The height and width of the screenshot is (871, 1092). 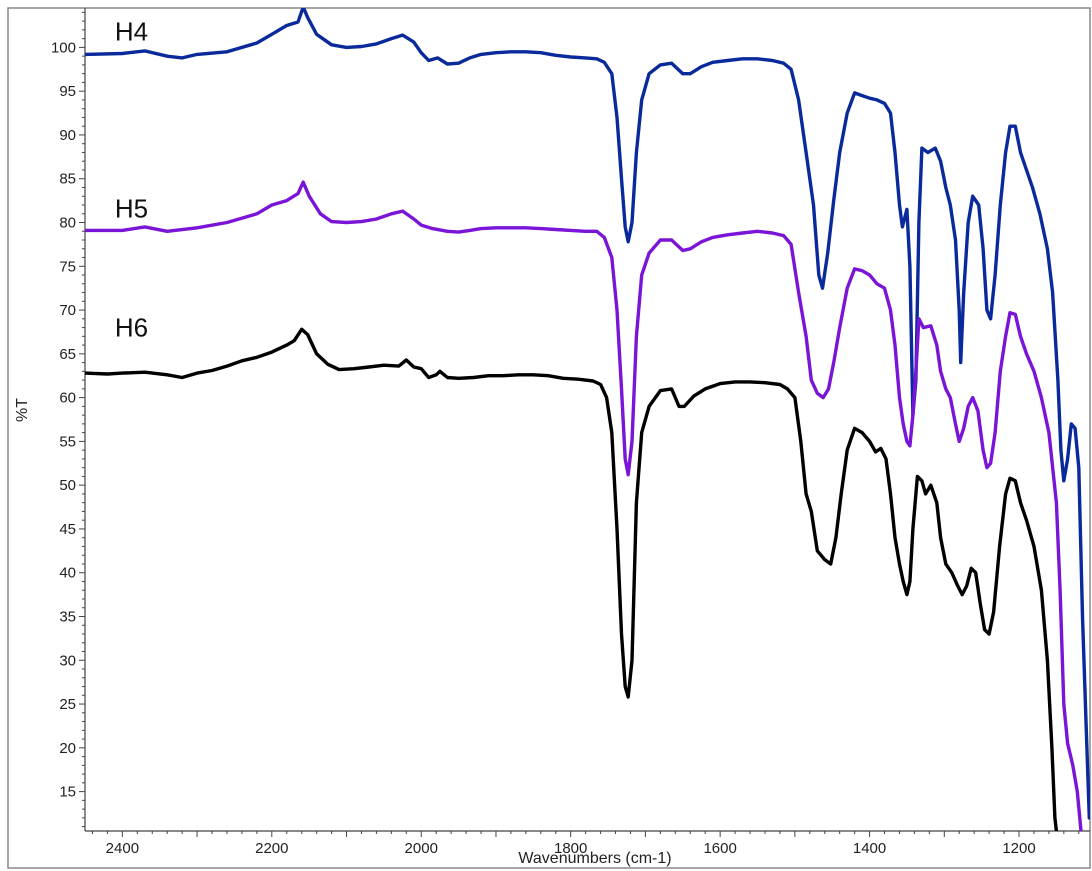 I want to click on y-tick-label: 55, so click(x=67, y=441).